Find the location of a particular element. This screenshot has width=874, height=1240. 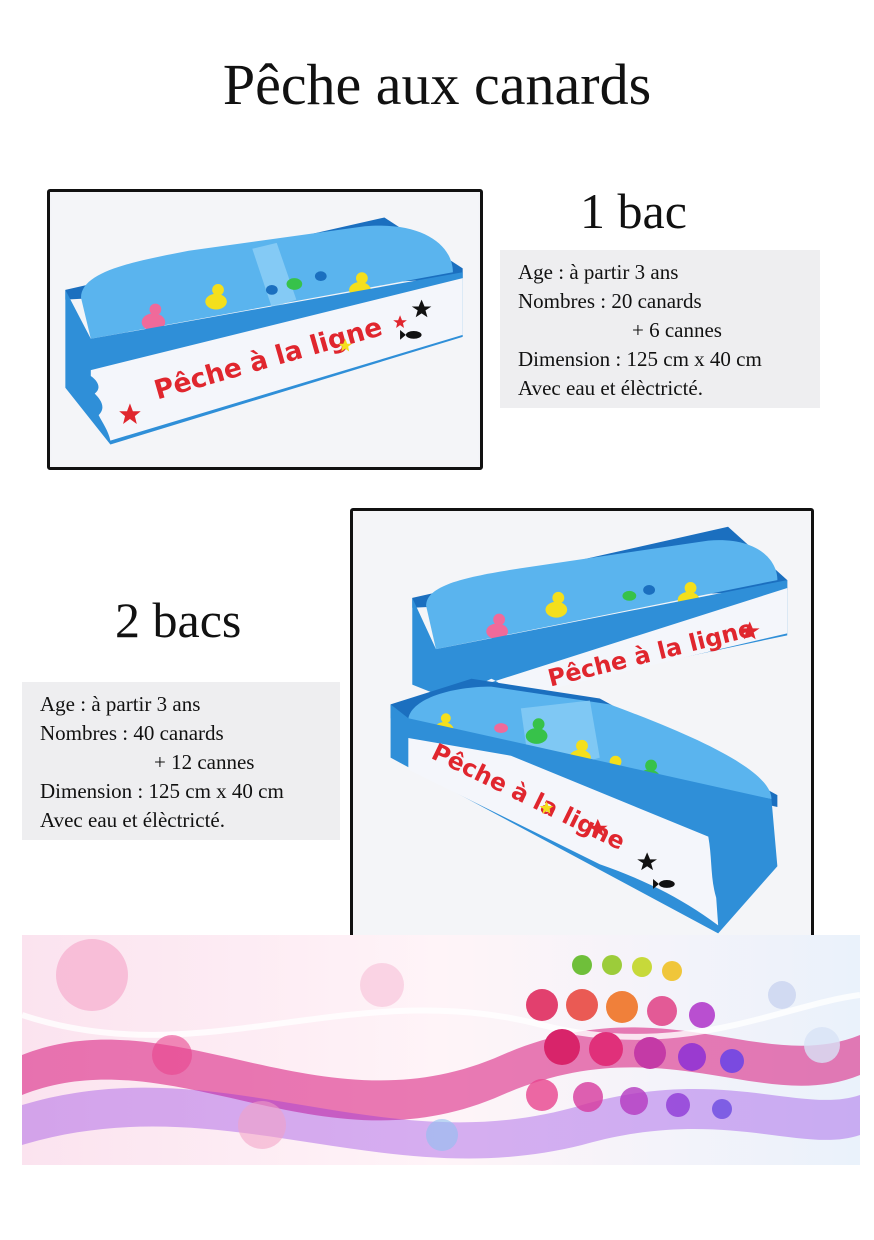

double-age: Age : à partir 3 ans is located at coordinates (120, 704).